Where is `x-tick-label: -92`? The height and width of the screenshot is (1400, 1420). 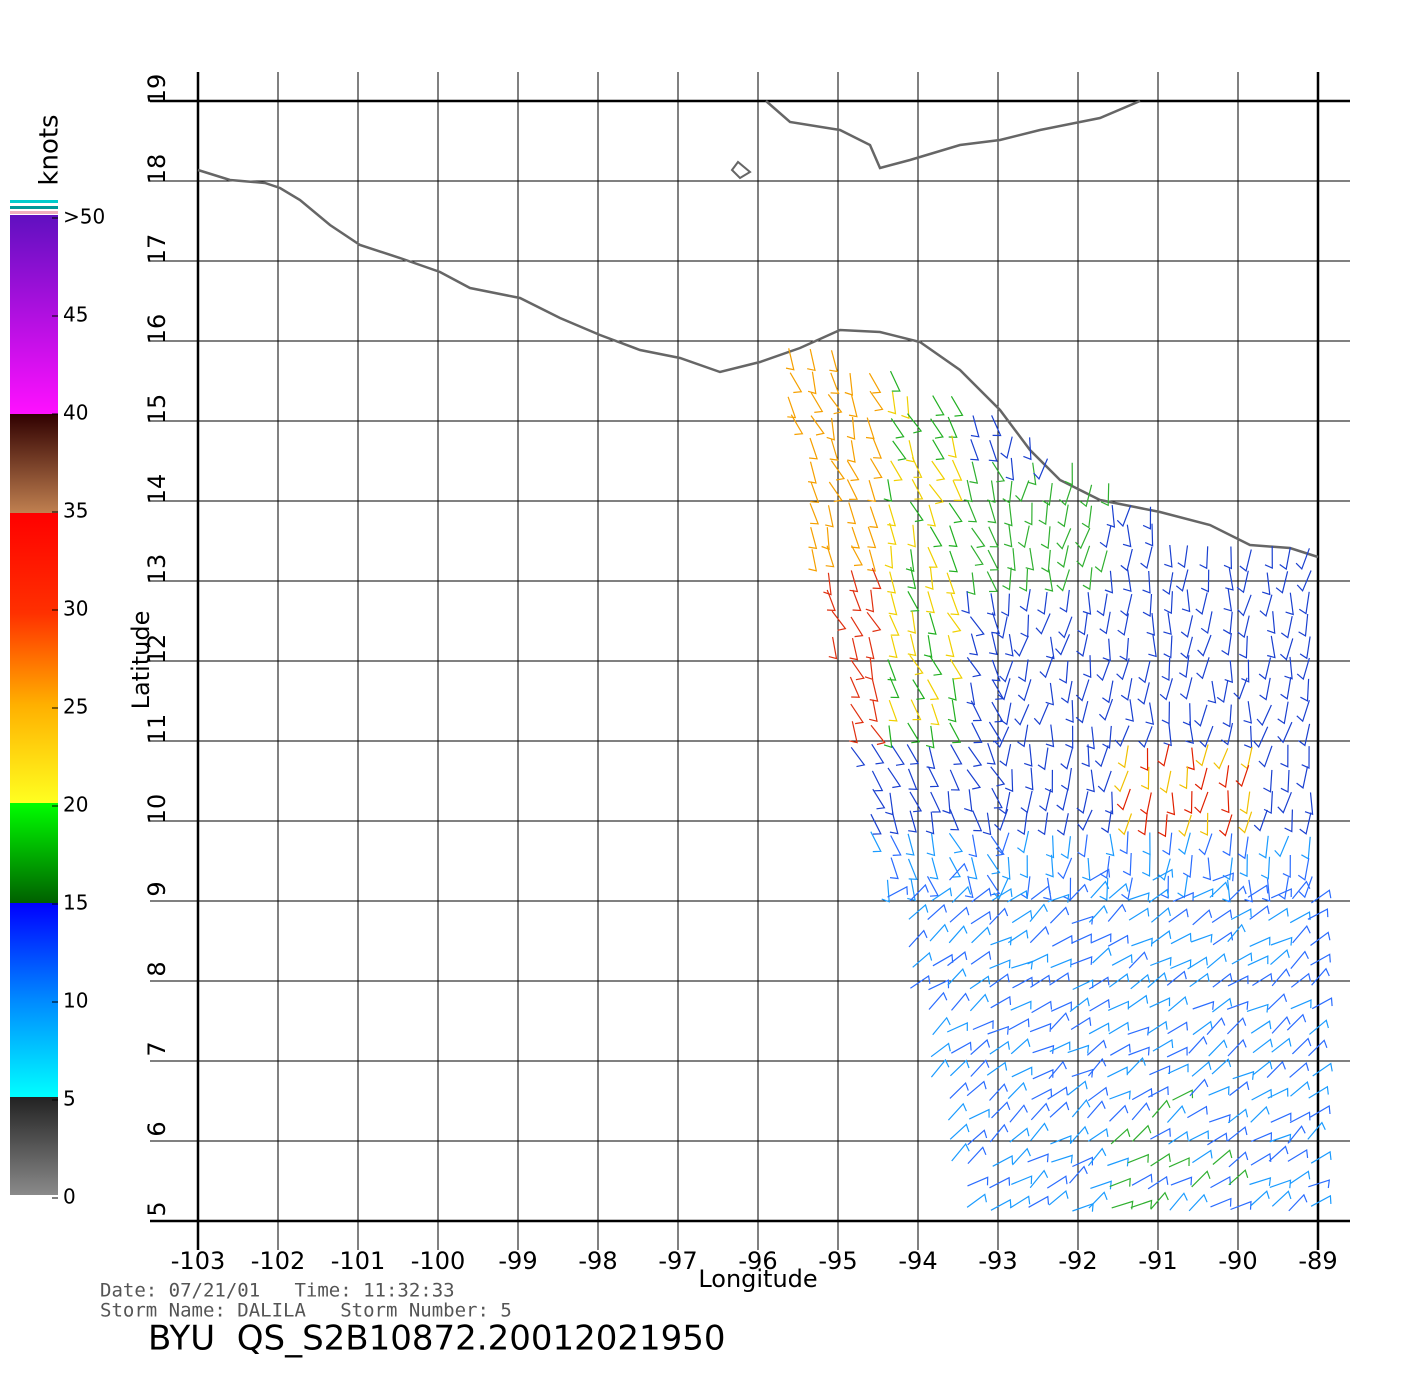 x-tick-label: -92 is located at coordinates (1077, 1261).